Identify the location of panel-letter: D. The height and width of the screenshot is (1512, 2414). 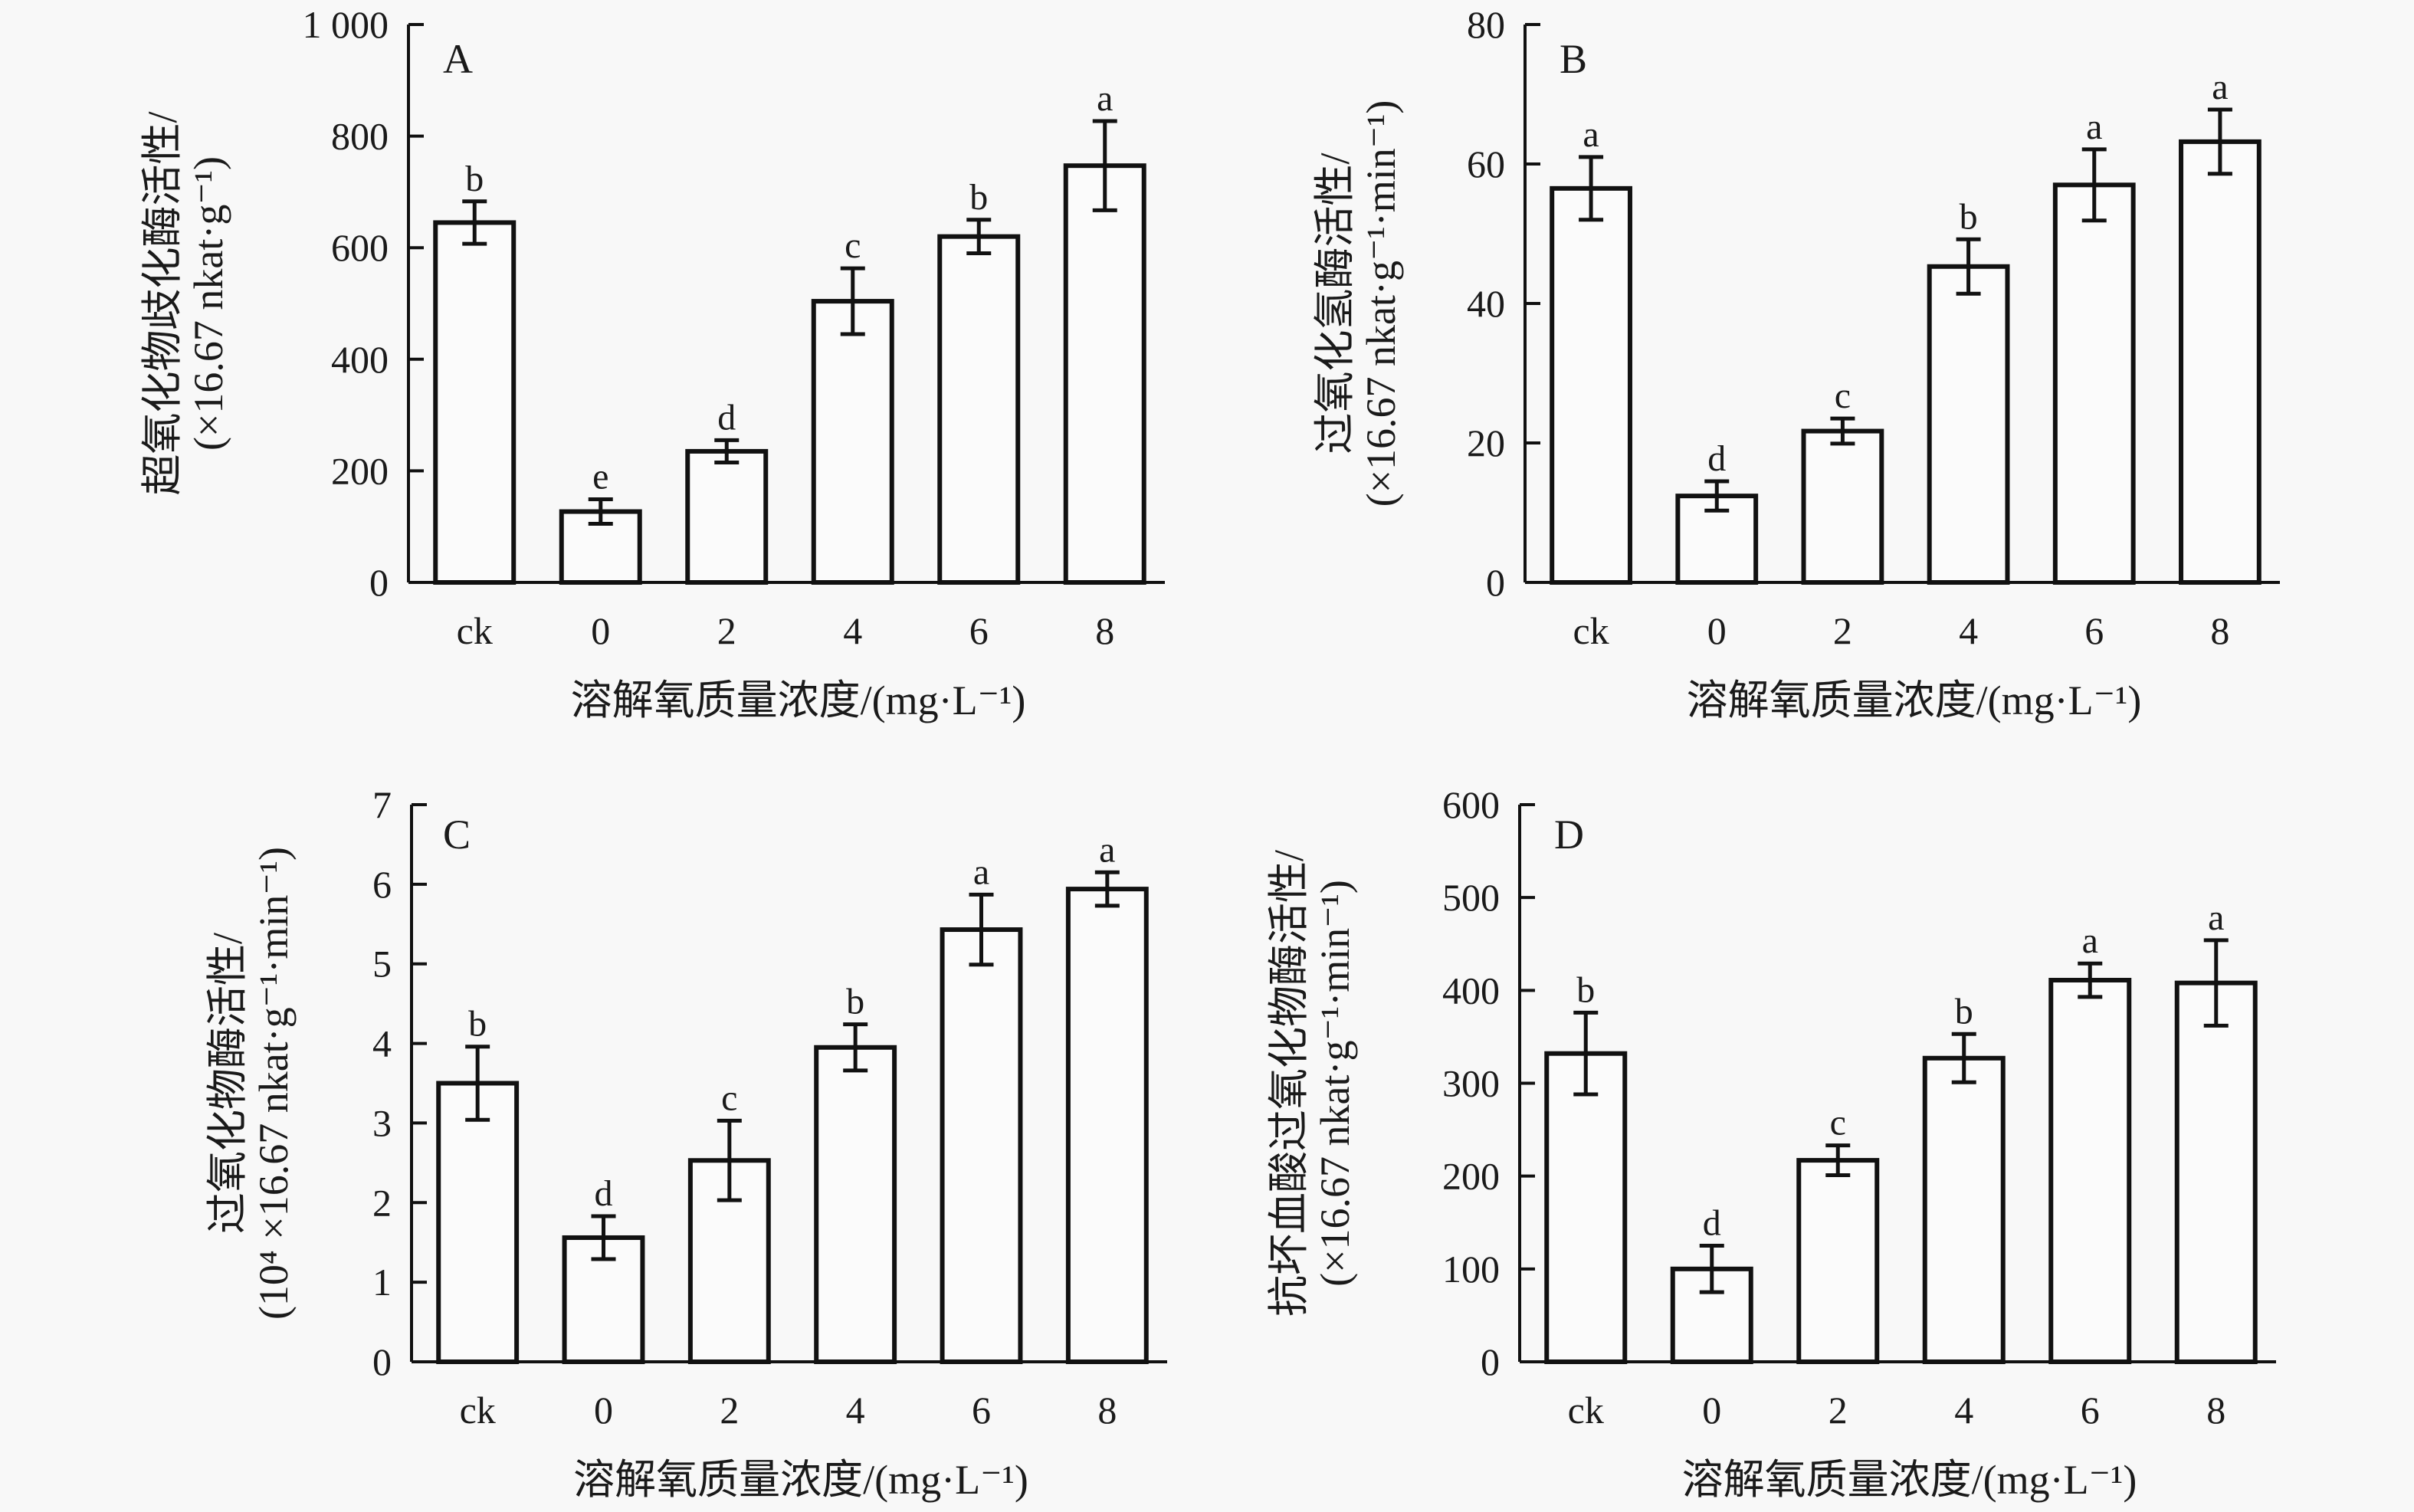
(1569, 835).